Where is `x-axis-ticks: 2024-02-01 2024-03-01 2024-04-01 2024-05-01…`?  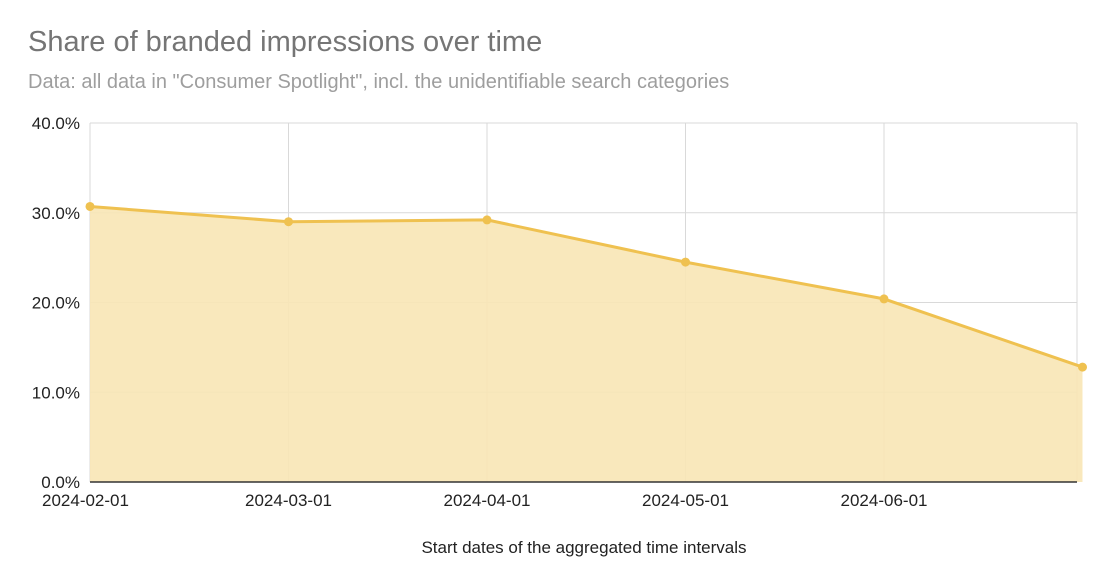
x-axis-ticks: 2024-02-01 2024-03-01 2024-04-01 2024-05-01… is located at coordinates (484, 500).